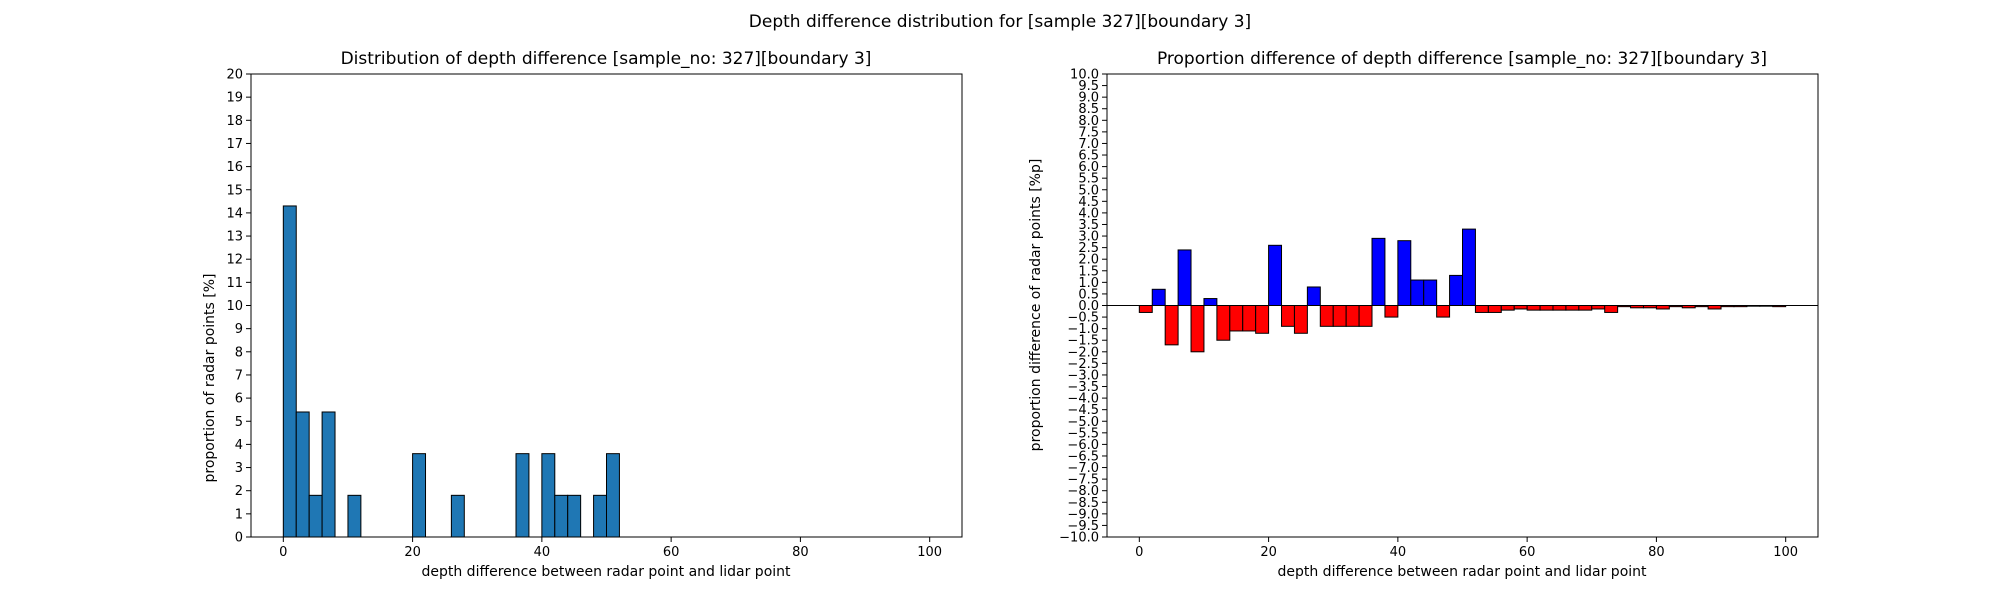 The height and width of the screenshot is (600, 2000). Describe the element at coordinates (239, 375) in the screenshot. I see `y-tick-label: 7` at that location.